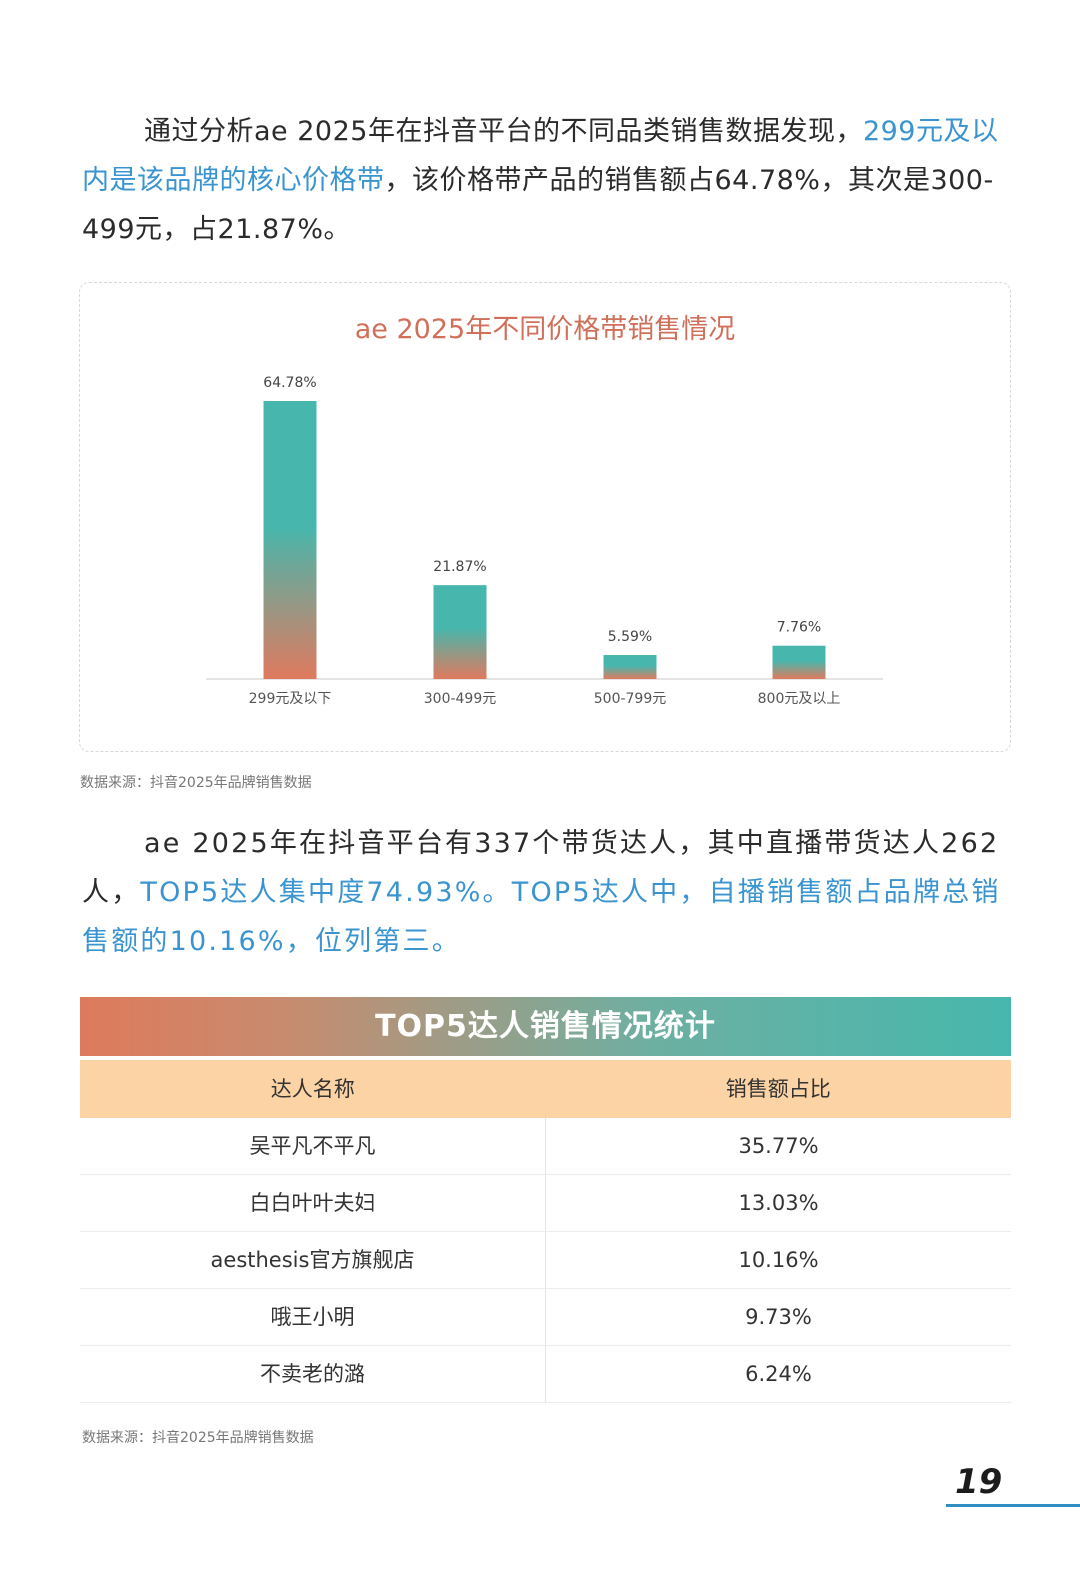 Image resolution: width=1080 pixels, height=1578 pixels. I want to click on table-title: TOP5达人销售情况统计, so click(545, 1026).